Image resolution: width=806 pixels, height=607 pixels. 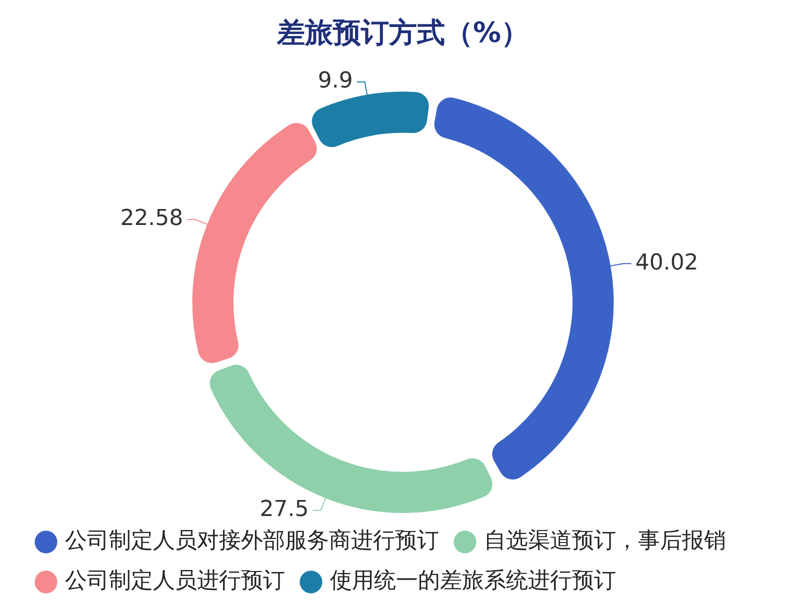 I want to click on data-label: 22.58, so click(x=152, y=219).